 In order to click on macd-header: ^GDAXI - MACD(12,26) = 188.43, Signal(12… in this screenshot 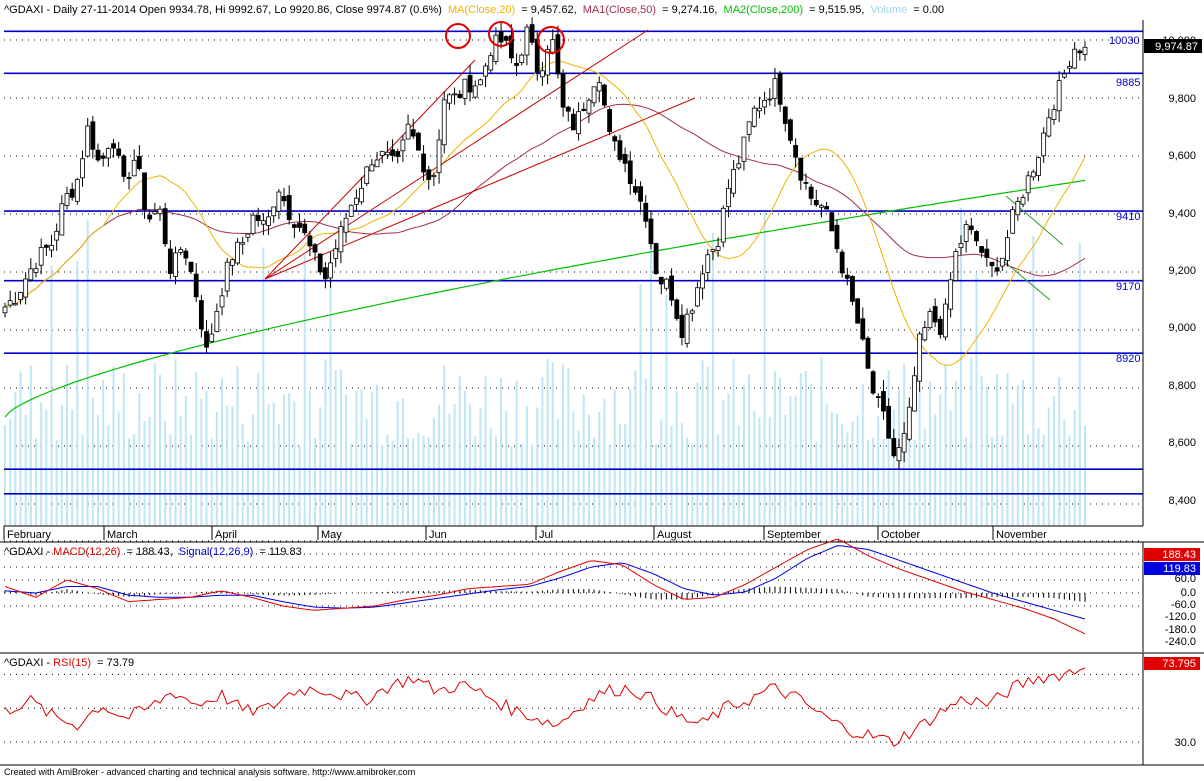, I will do `click(153, 552)`.